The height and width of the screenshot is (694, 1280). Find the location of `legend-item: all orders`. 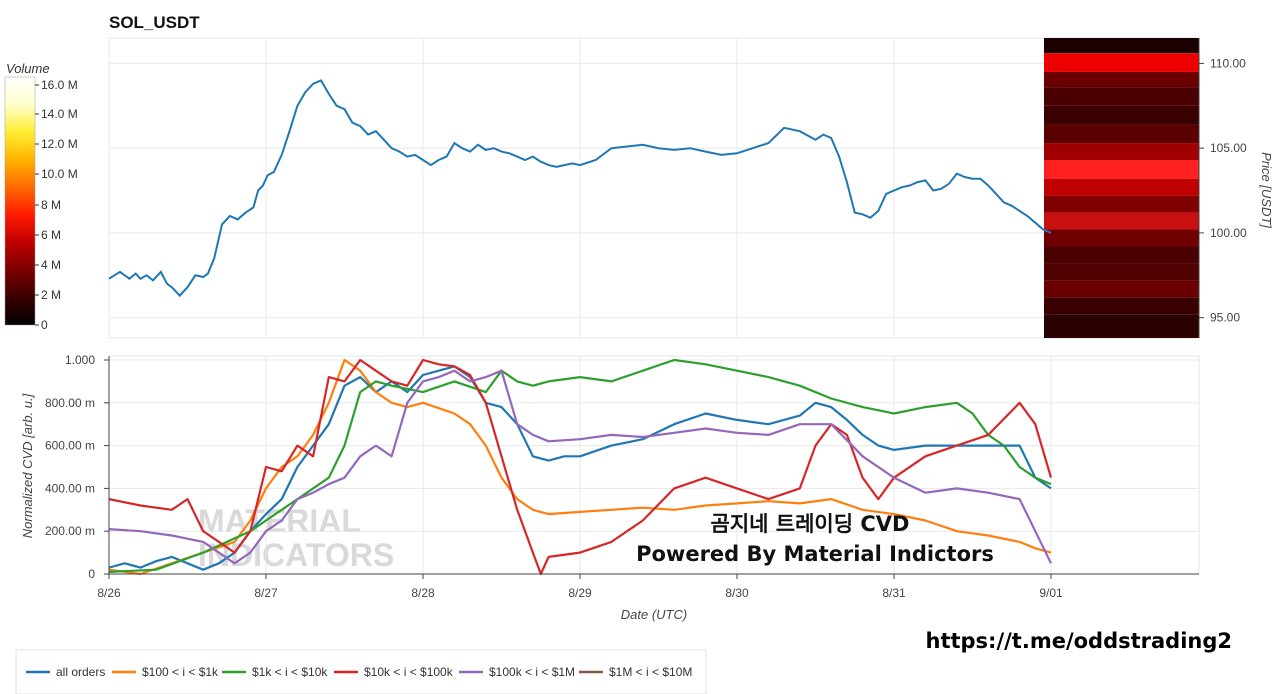

legend-item: all orders is located at coordinates (65, 672).